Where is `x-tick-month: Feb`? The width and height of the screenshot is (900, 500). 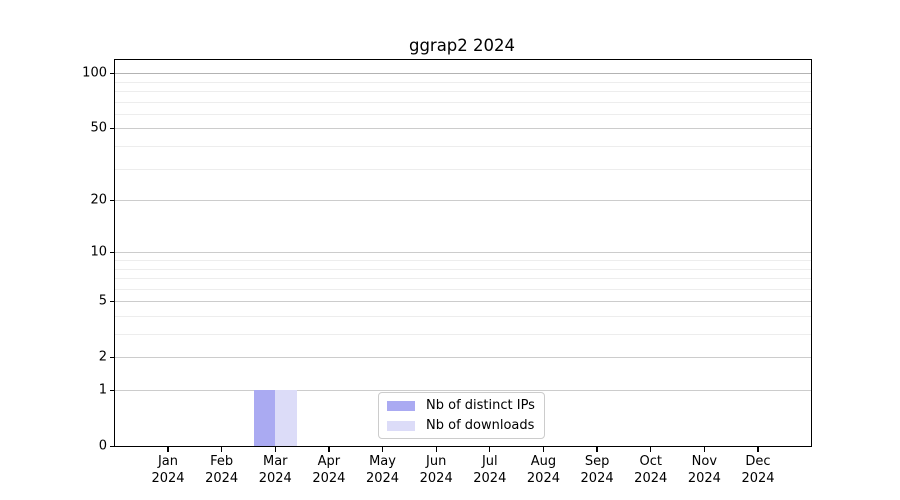 x-tick-month: Feb is located at coordinates (222, 461).